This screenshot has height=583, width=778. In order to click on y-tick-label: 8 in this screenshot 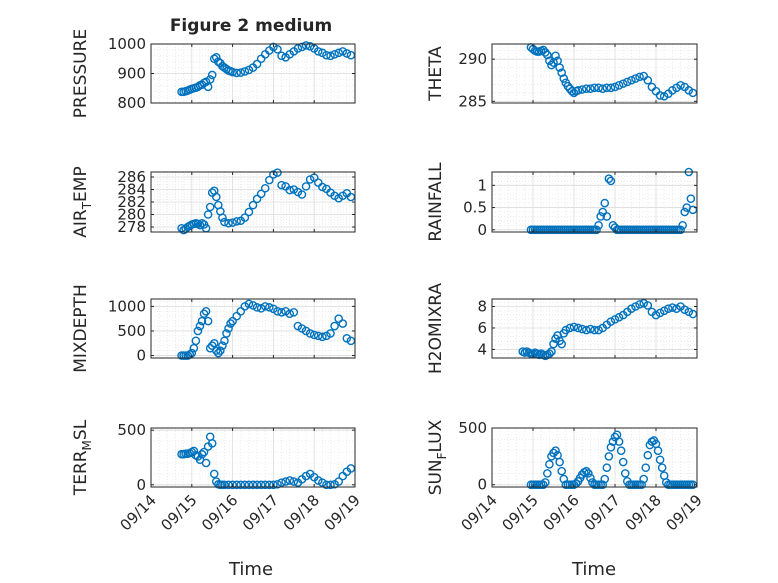, I will do `click(482, 307)`.